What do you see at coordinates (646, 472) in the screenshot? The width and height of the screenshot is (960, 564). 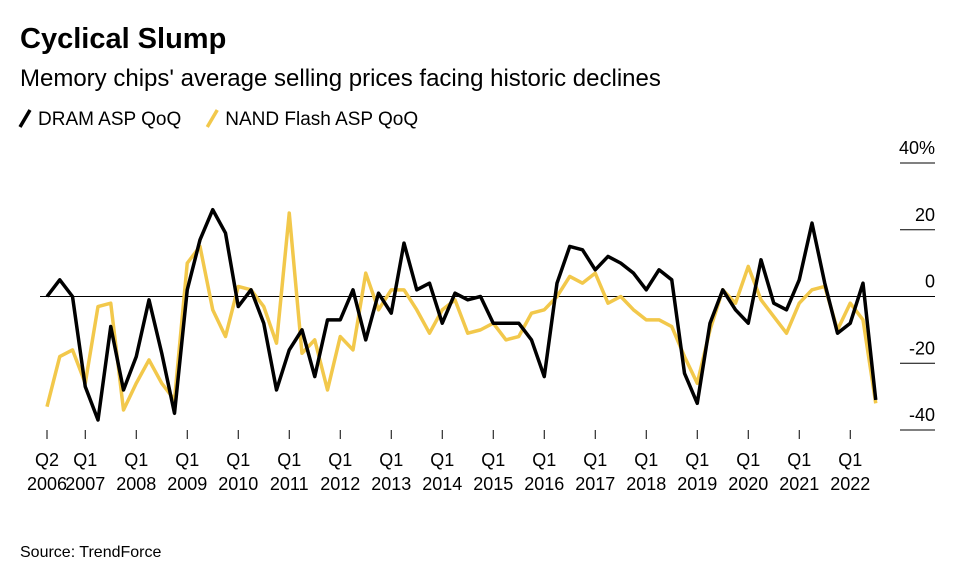 I see `x-tick-label: Q1 2018` at bounding box center [646, 472].